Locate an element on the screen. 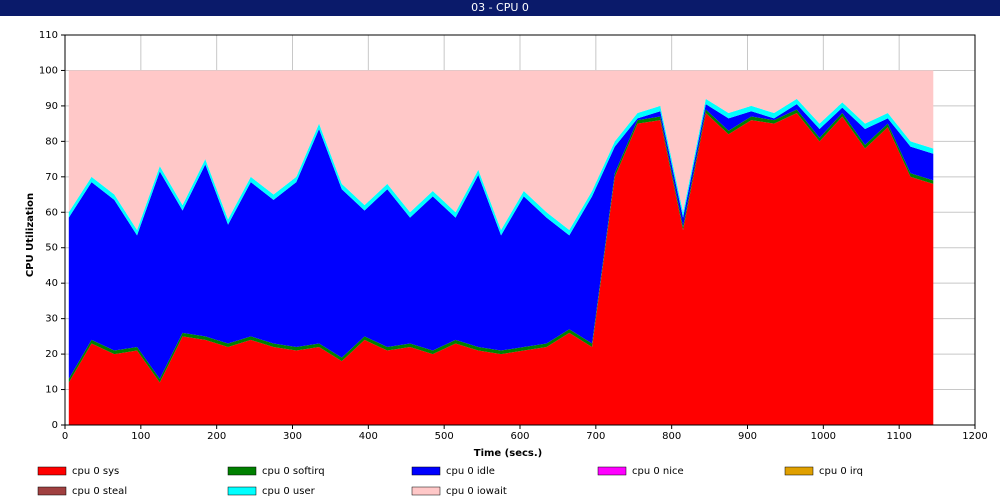  x-tick-label: 800 is located at coordinates (671, 436).